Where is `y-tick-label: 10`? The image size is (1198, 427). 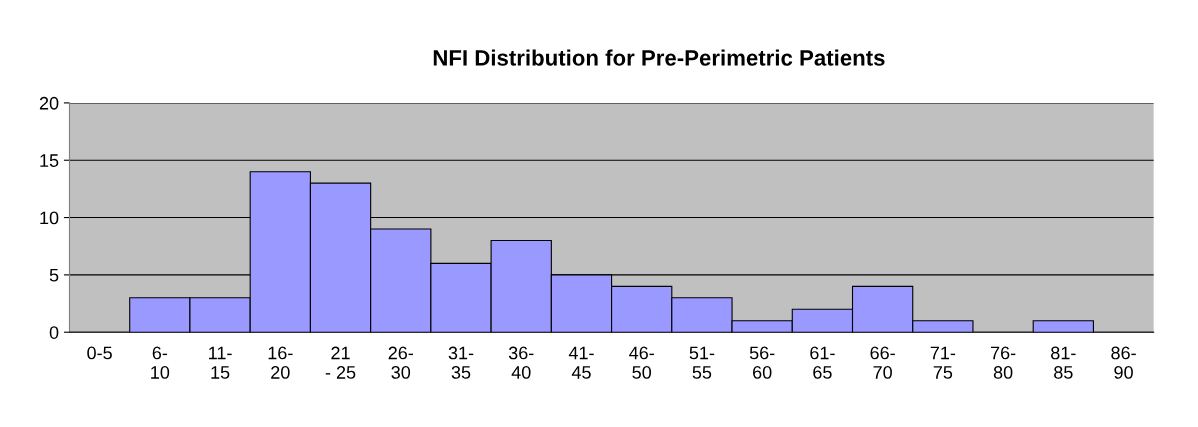 y-tick-label: 10 is located at coordinates (49, 218).